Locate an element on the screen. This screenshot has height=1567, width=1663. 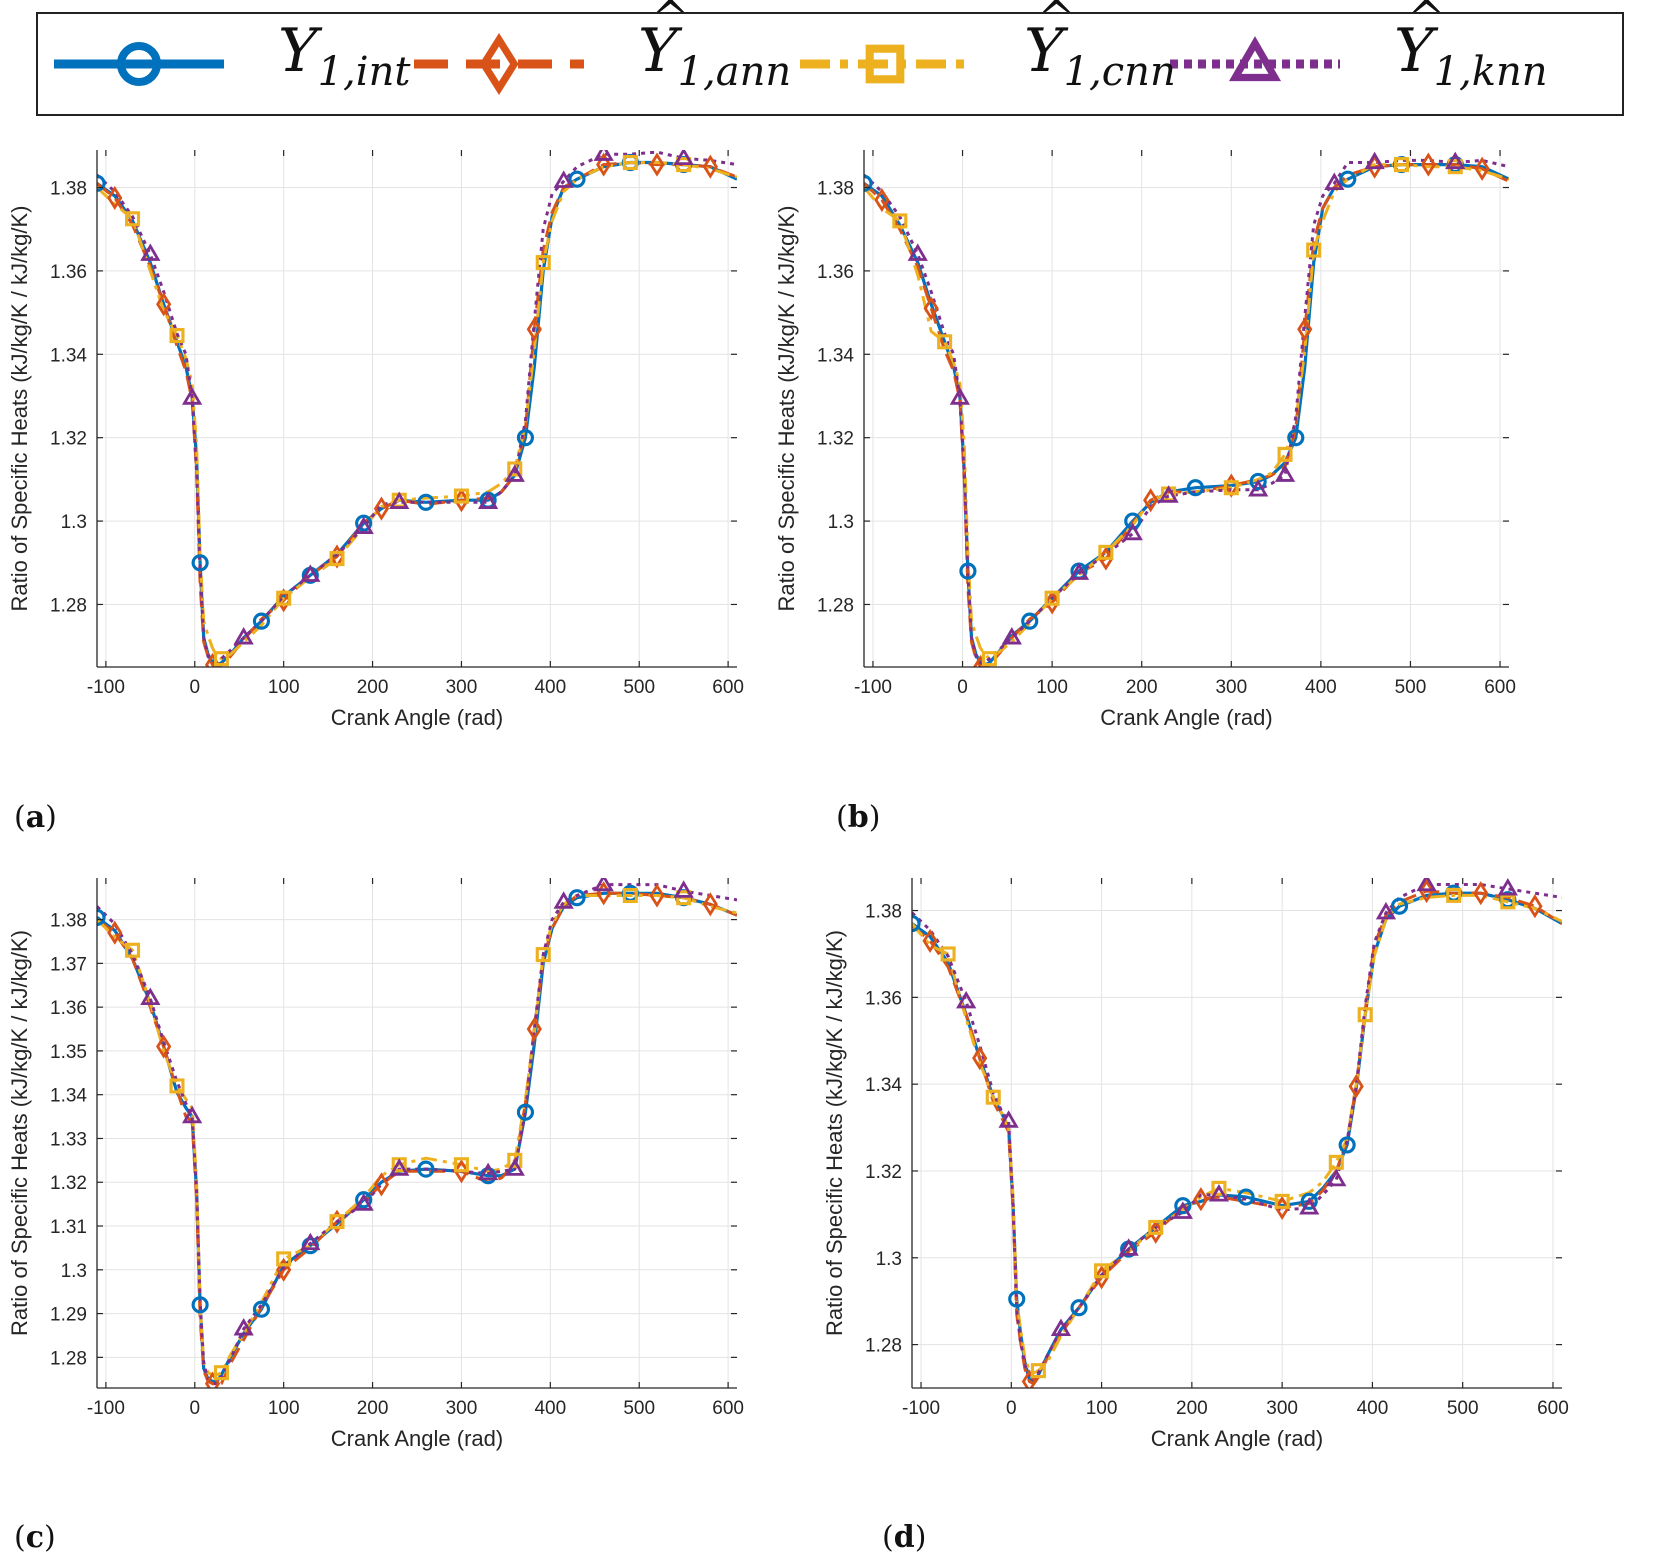
legend-label-knn: Y1,knn is located at coordinates (1471, 47).